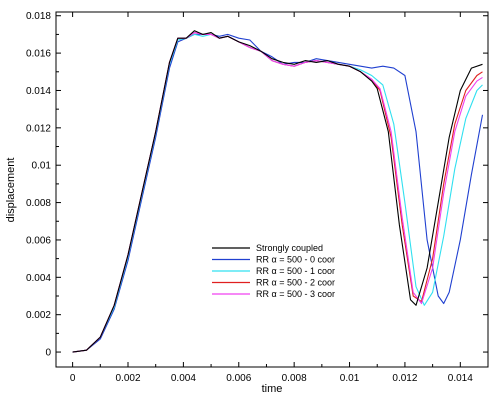 The height and width of the screenshot is (396, 490). I want to click on legend-label-3: RR α = 500 - 2 coor, so click(295, 283).